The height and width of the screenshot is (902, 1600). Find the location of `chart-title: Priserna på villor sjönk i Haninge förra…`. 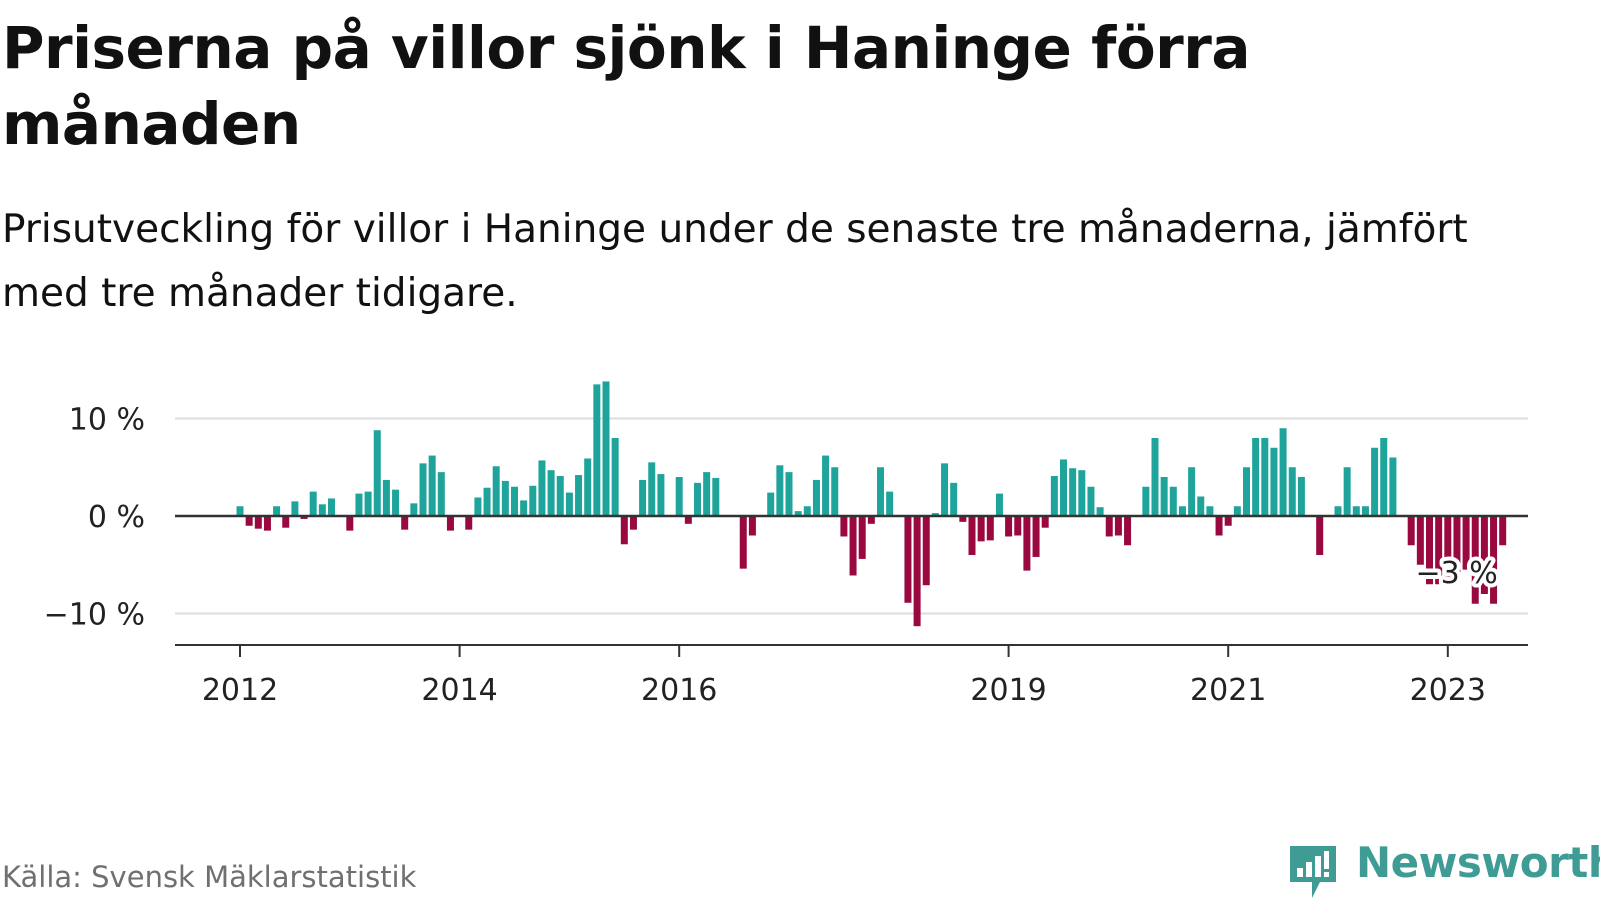

chart-title: Priserna på villor sjönk i Haninge förra… is located at coordinates (626, 86).